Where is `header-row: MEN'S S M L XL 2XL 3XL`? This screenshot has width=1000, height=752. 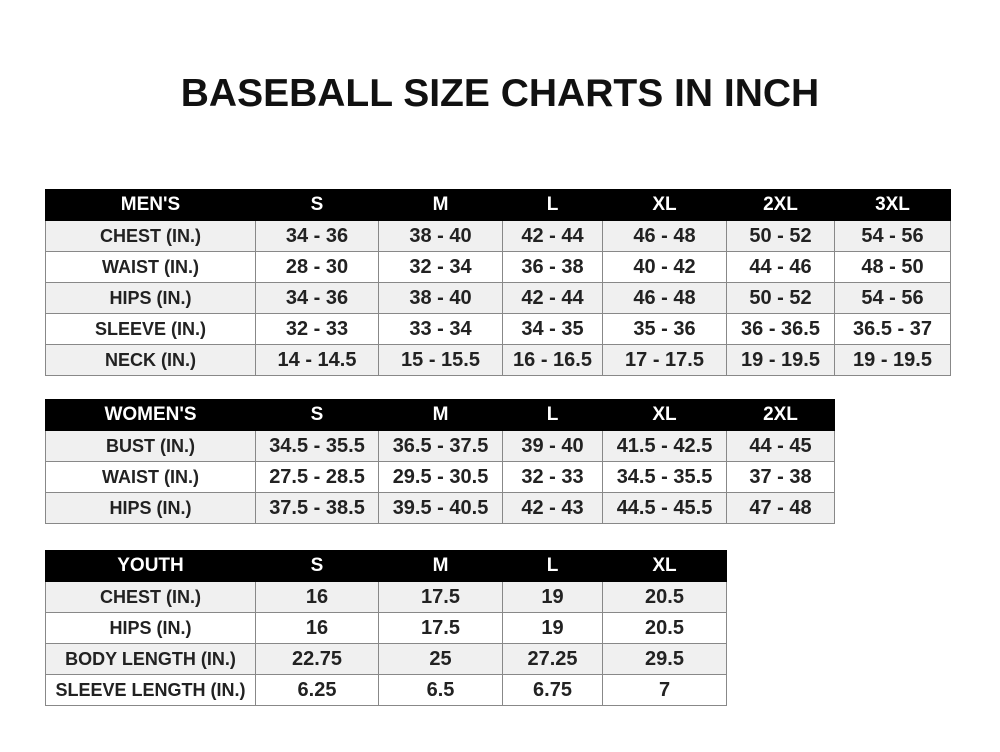
header-row: MEN'S S M L XL 2XL 3XL is located at coordinates (498, 205).